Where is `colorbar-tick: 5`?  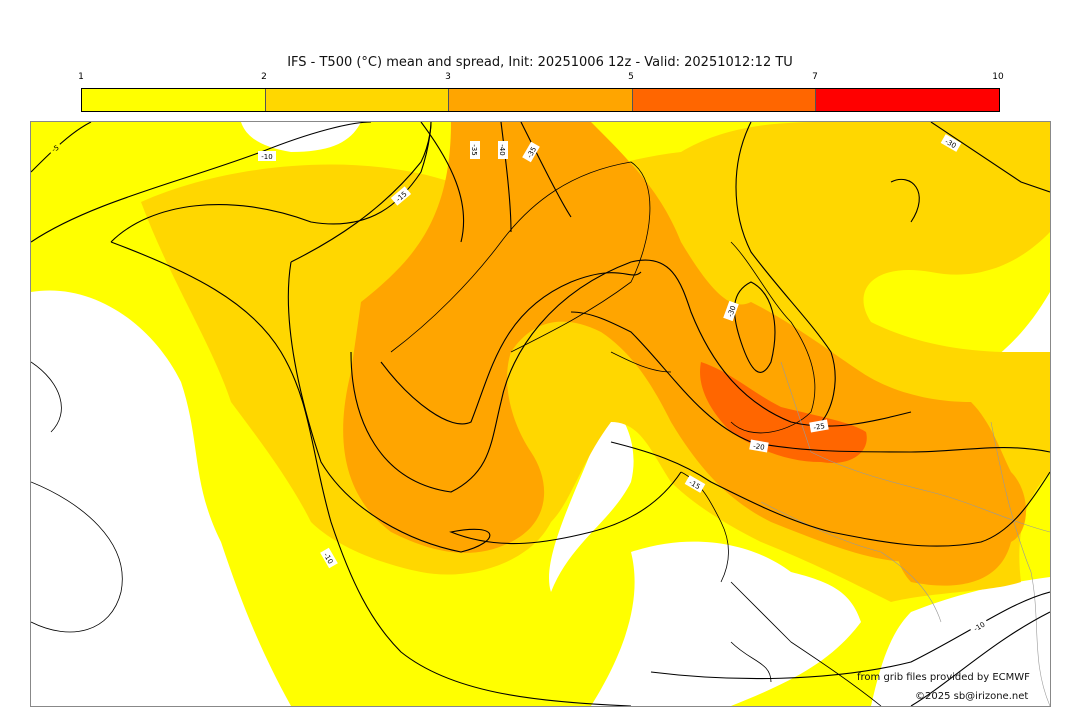
colorbar-tick: 5 is located at coordinates (631, 77).